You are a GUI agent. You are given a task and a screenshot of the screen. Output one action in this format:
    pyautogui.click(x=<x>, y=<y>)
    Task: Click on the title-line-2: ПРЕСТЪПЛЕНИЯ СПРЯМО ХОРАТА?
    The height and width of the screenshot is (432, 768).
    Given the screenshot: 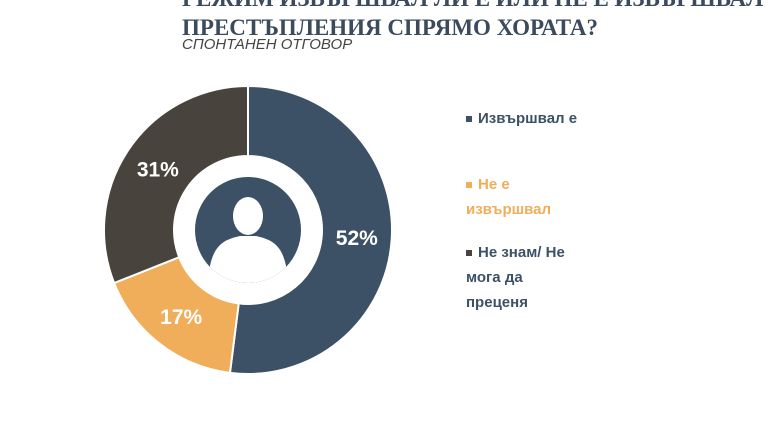 What is the action you would take?
    pyautogui.click(x=390, y=27)
    